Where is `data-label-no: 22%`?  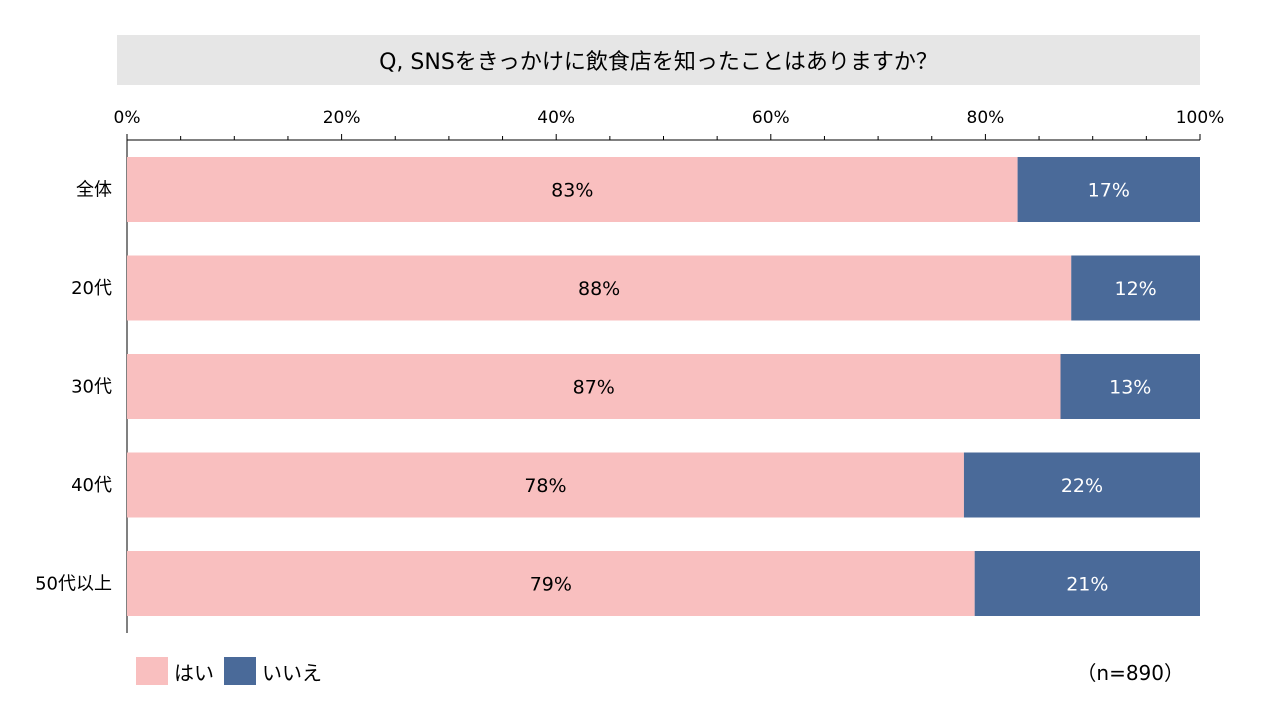 data-label-no: 22% is located at coordinates (1082, 486).